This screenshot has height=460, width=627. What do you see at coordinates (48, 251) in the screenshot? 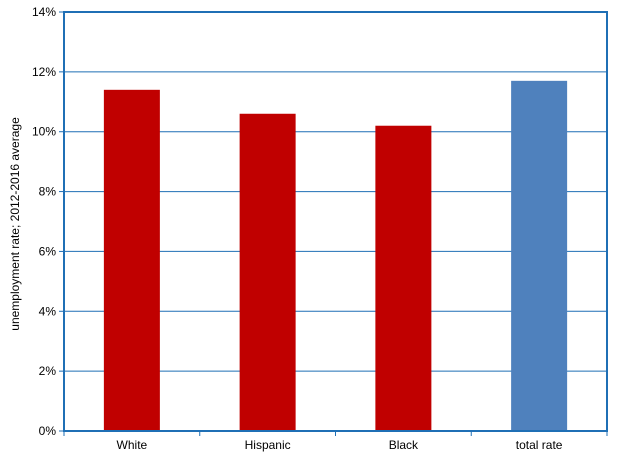
I see `y-tick-label: 6%` at bounding box center [48, 251].